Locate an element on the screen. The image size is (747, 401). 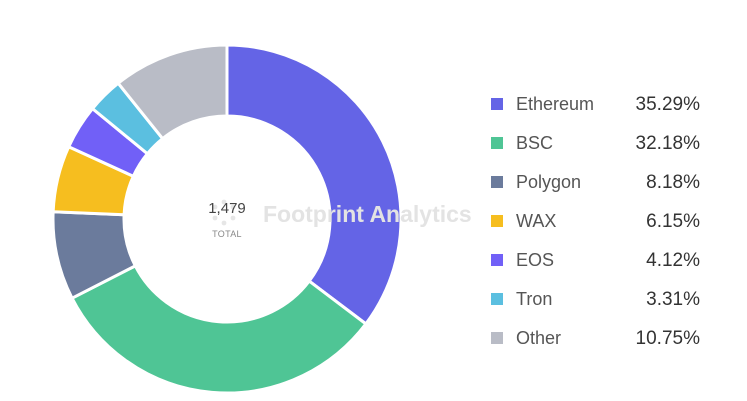
legend-label: Polygon is located at coordinates (548, 182).